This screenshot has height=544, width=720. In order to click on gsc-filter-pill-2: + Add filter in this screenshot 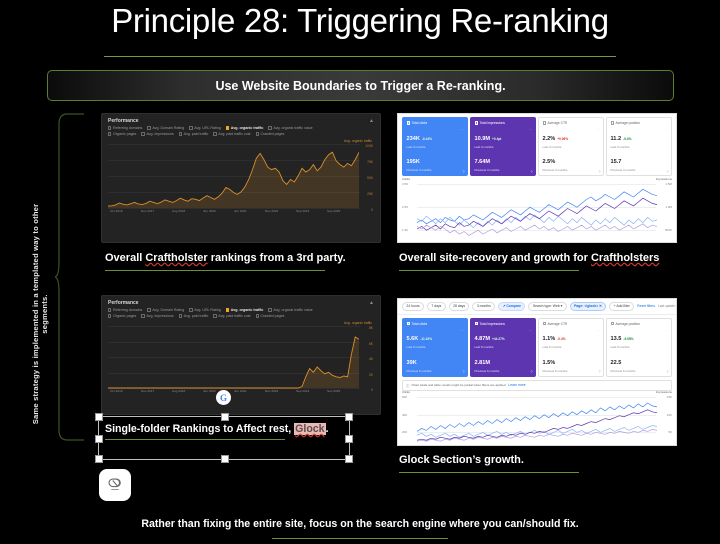, I will do `click(622, 306)`.